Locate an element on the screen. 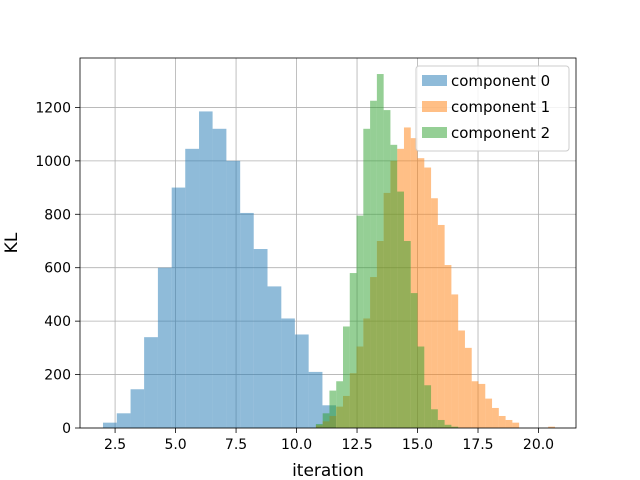 The width and height of the screenshot is (640, 480). legend: component 0 component 1 component 2 is located at coordinates (492, 108).